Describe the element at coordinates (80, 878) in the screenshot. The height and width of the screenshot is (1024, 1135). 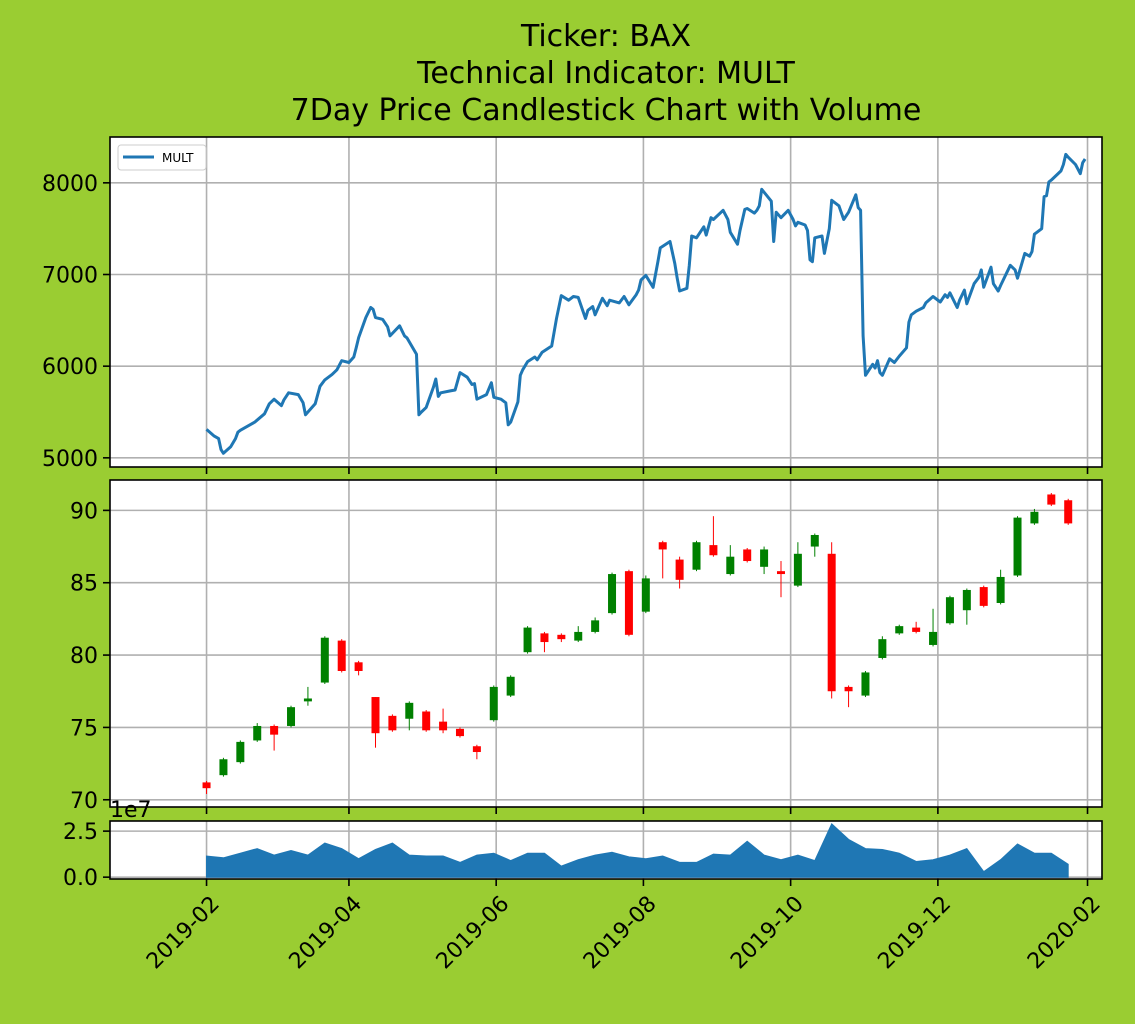
I see `y-tick-label: 0.0` at that location.